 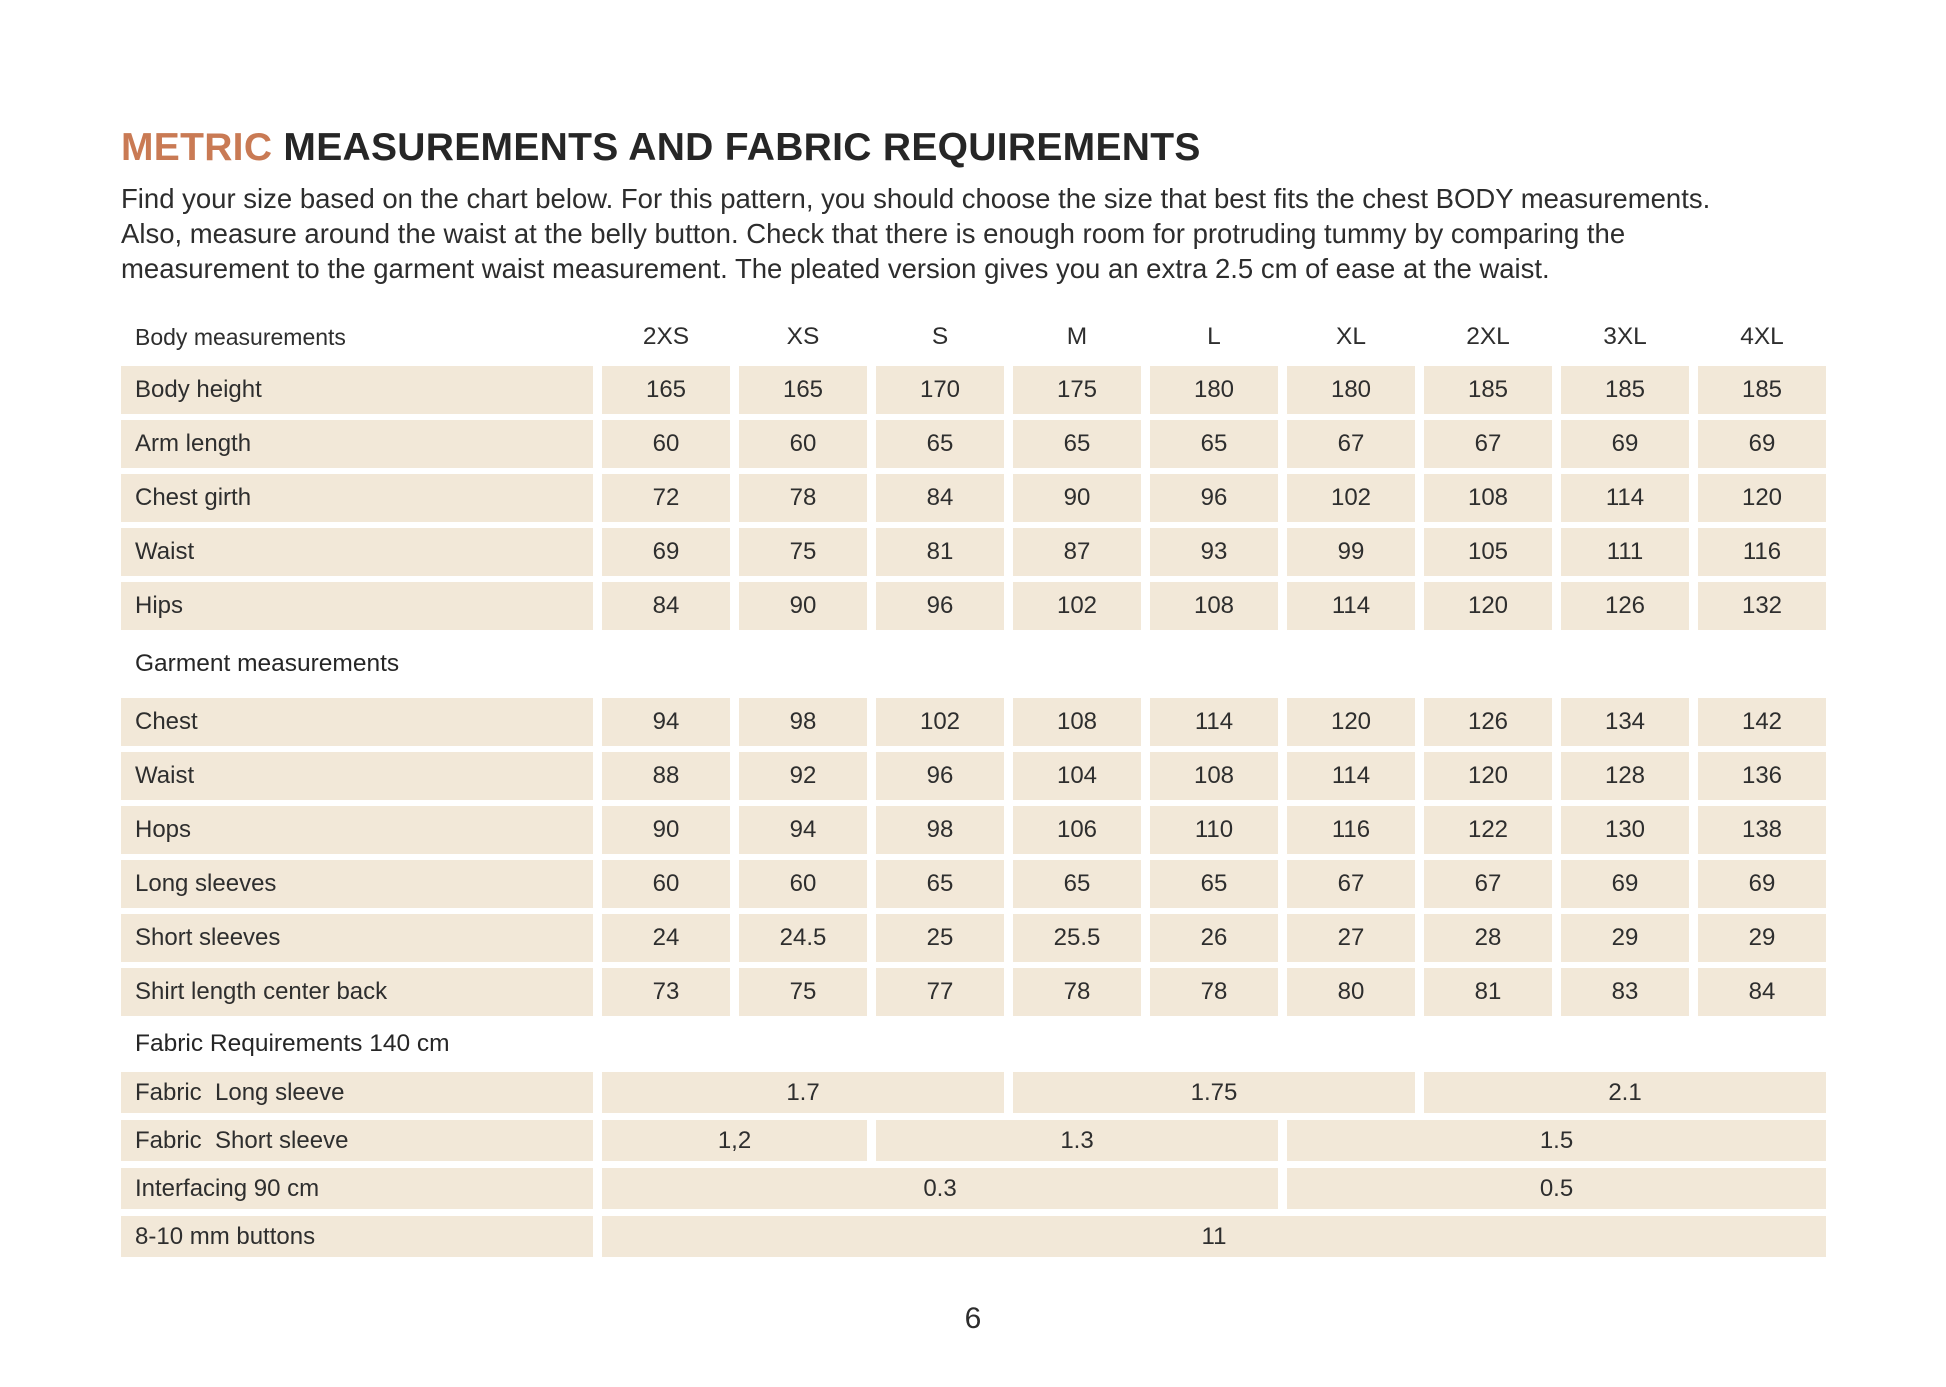 What do you see at coordinates (973, 938) in the screenshot?
I see `table-row: Short sleeves 24 24.5 25 25.5 26 27 28 29 29` at bounding box center [973, 938].